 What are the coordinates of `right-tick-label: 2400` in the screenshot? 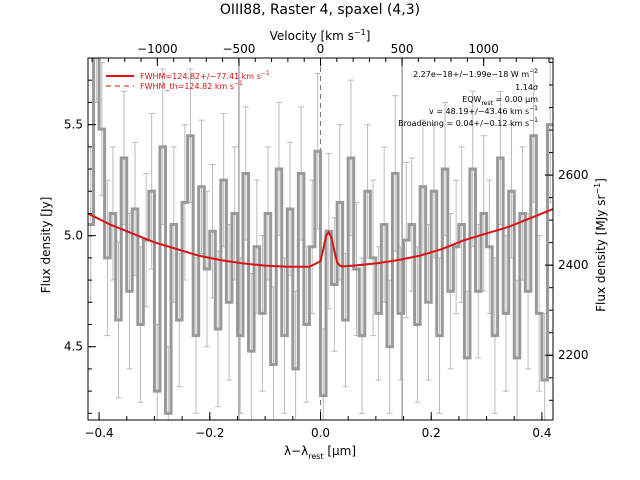 It's located at (573, 265).